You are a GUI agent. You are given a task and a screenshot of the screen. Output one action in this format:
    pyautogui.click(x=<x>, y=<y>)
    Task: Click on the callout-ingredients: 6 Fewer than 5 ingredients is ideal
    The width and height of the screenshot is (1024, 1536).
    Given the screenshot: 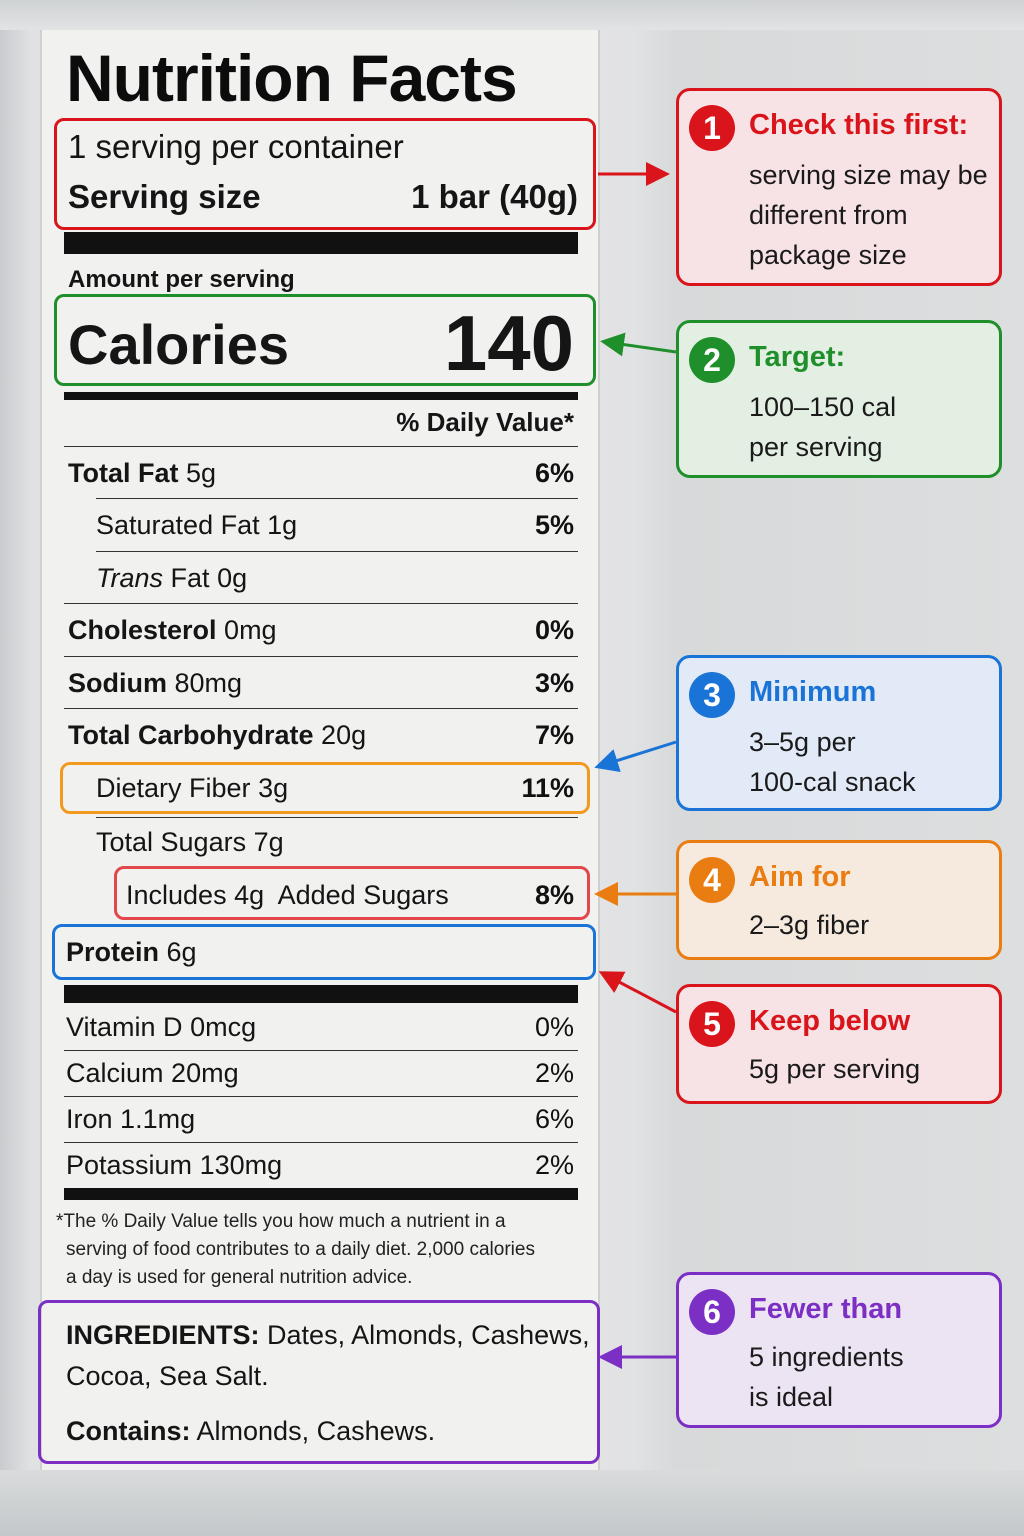 What is the action you would take?
    pyautogui.click(x=839, y=1350)
    